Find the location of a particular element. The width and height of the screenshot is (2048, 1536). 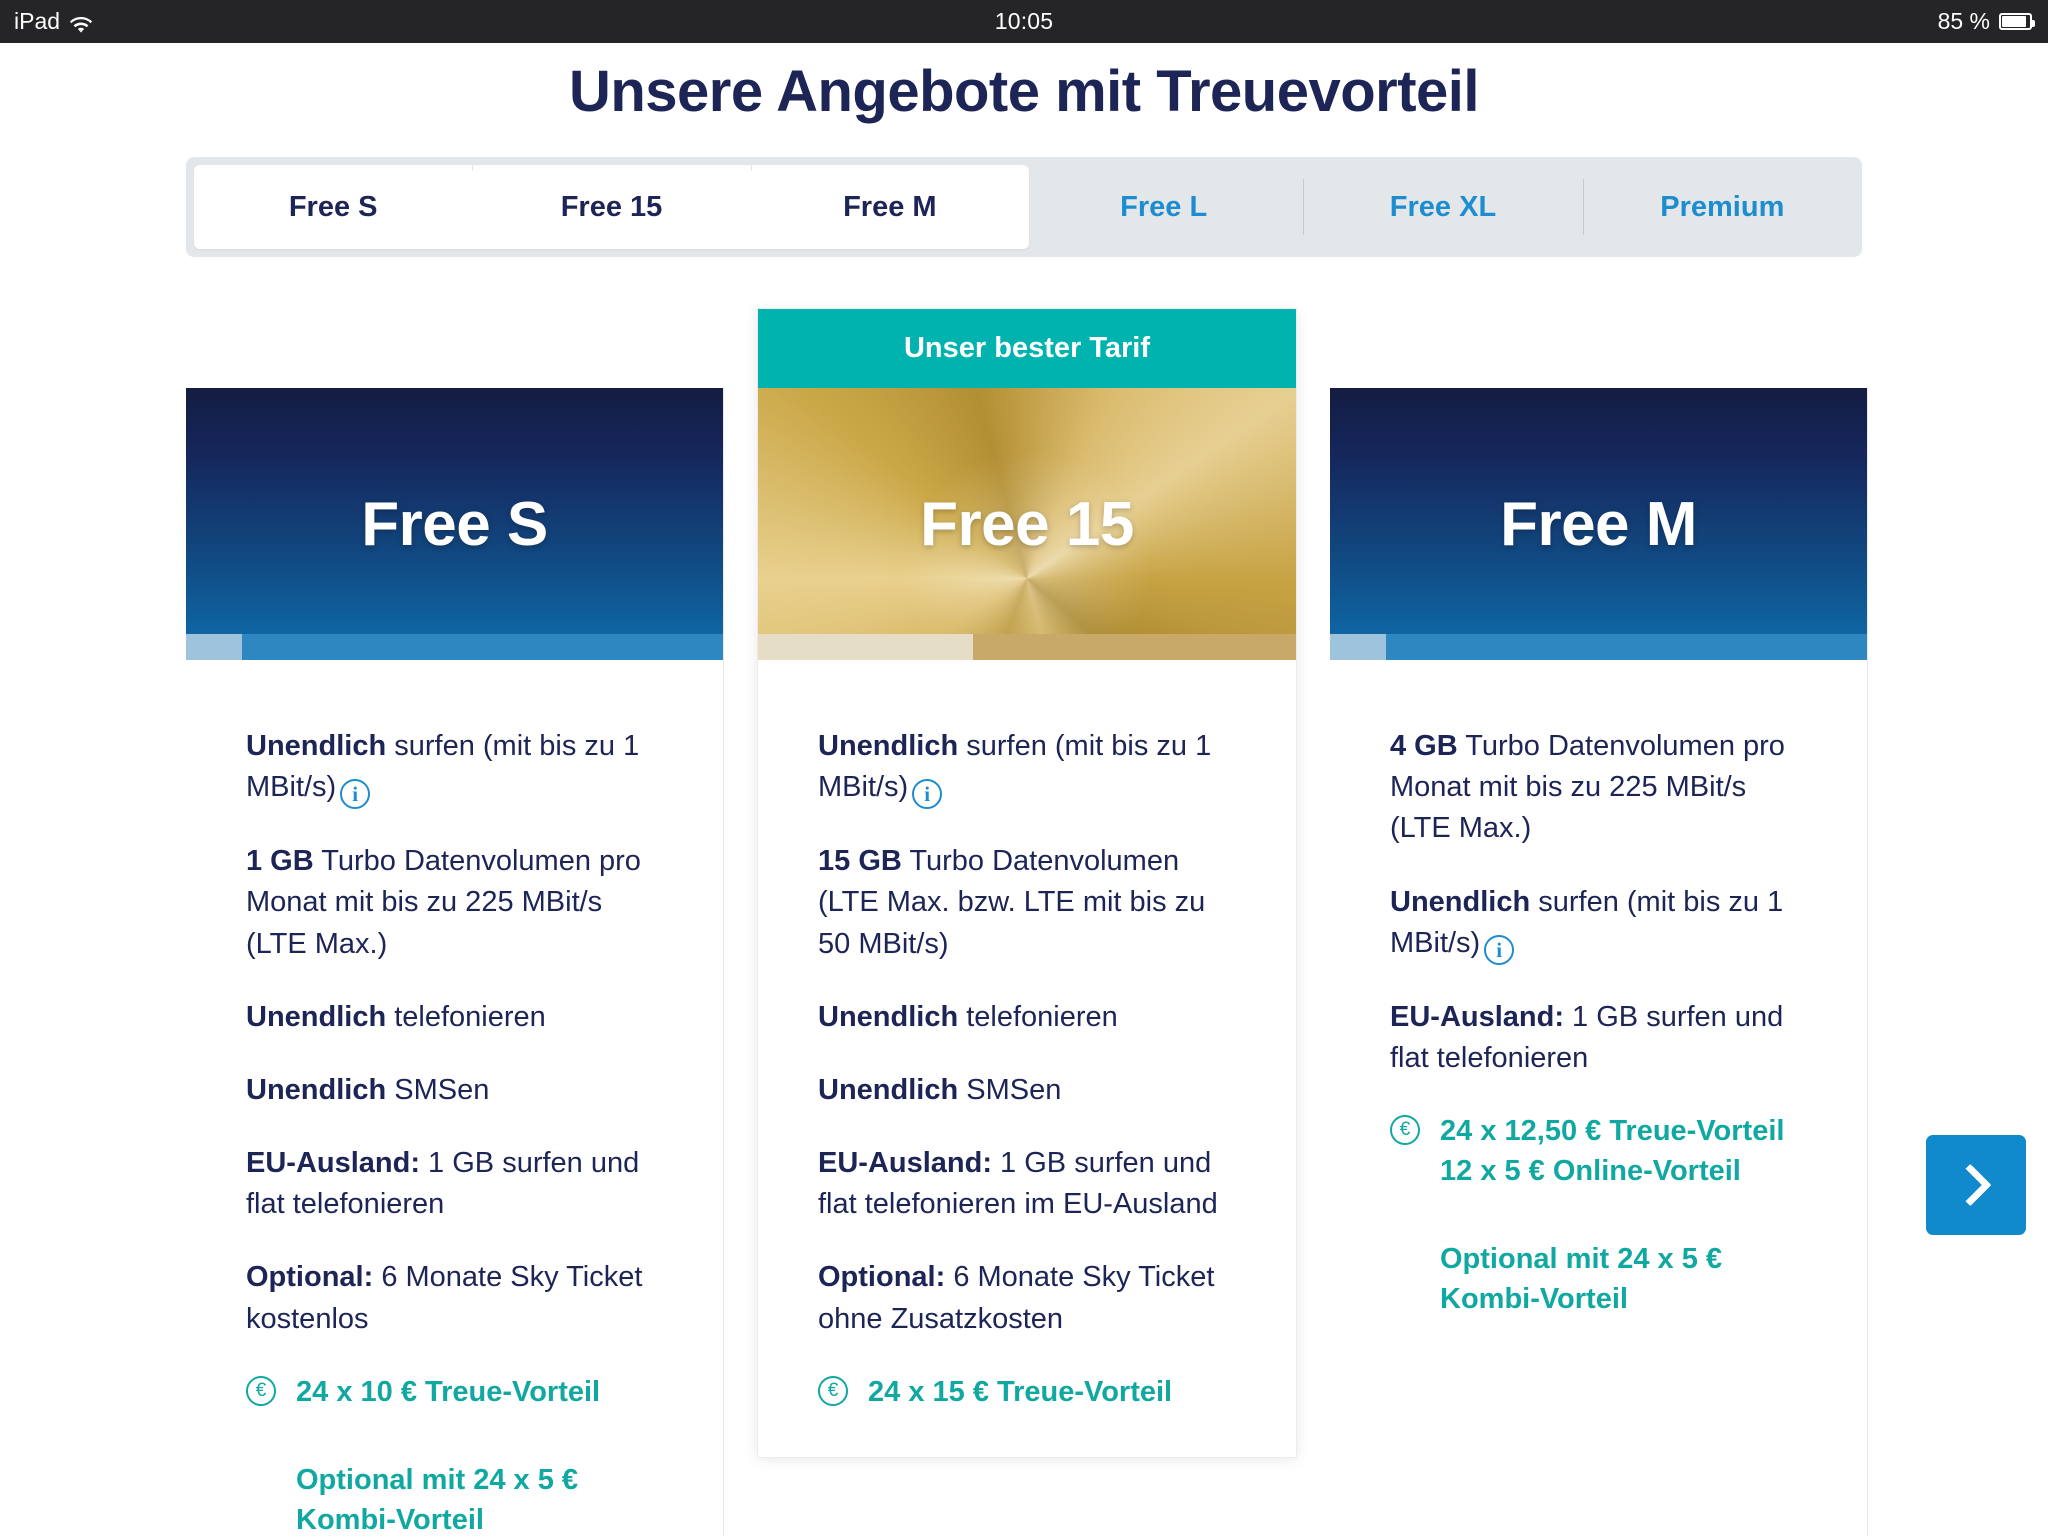

status-bar-left: iPad is located at coordinates (53, 21).